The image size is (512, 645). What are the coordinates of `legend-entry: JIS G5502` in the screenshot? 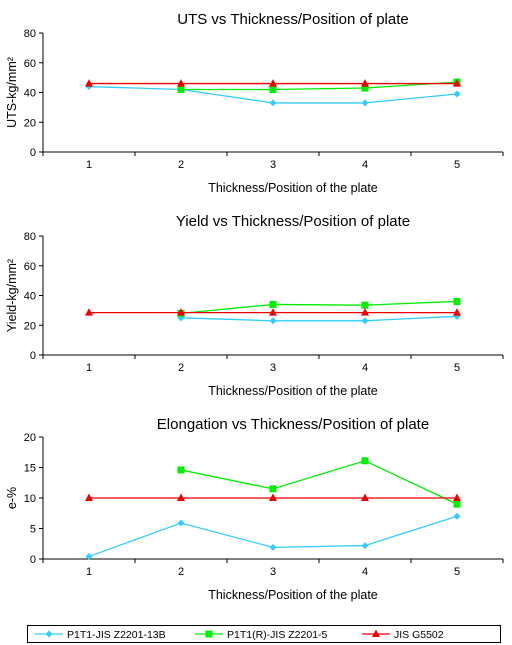 It's located at (403, 635).